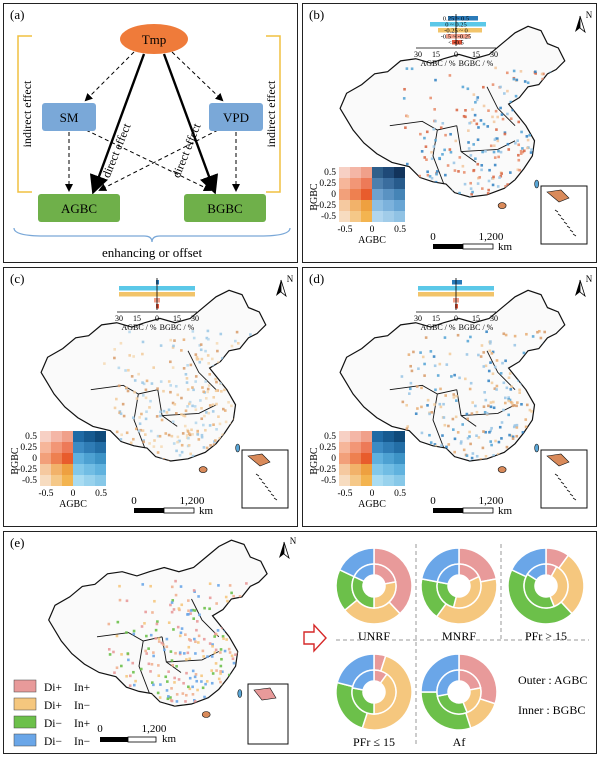 This screenshot has width=600, height=757. Describe the element at coordinates (552, 680) in the screenshot. I see `note-outer: Outer : AGBC` at that location.